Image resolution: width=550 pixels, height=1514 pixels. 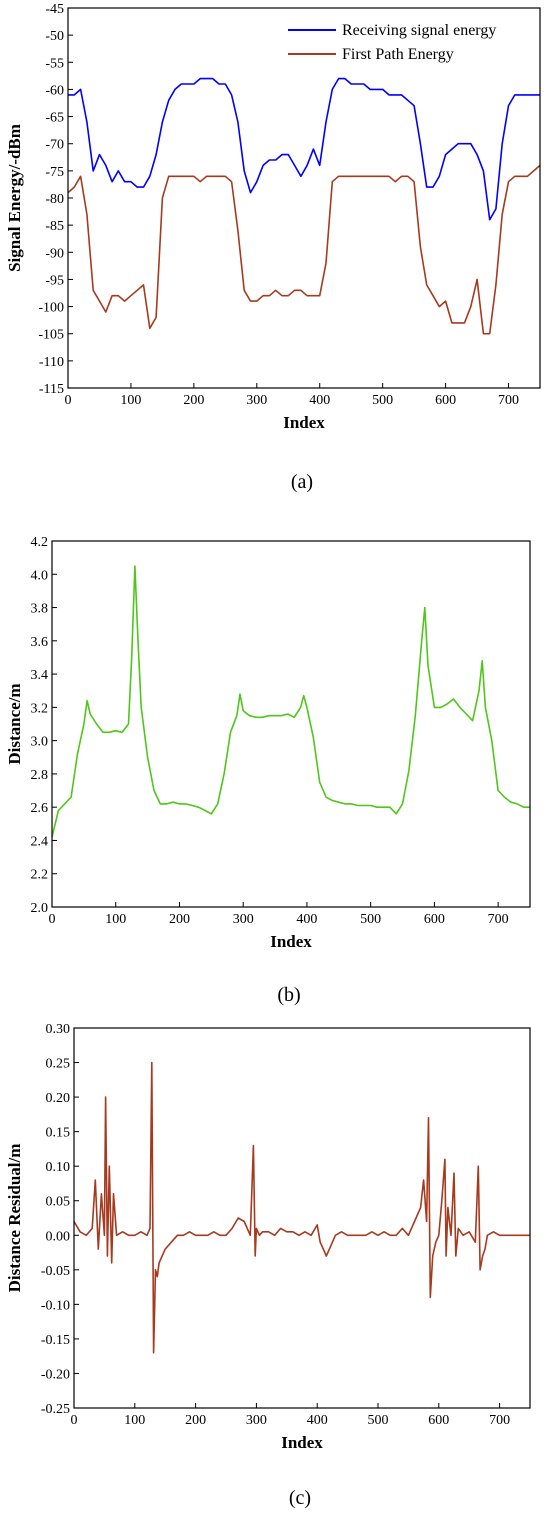 I want to click on y-tick-label: 0.30, so click(x=58, y=1029).